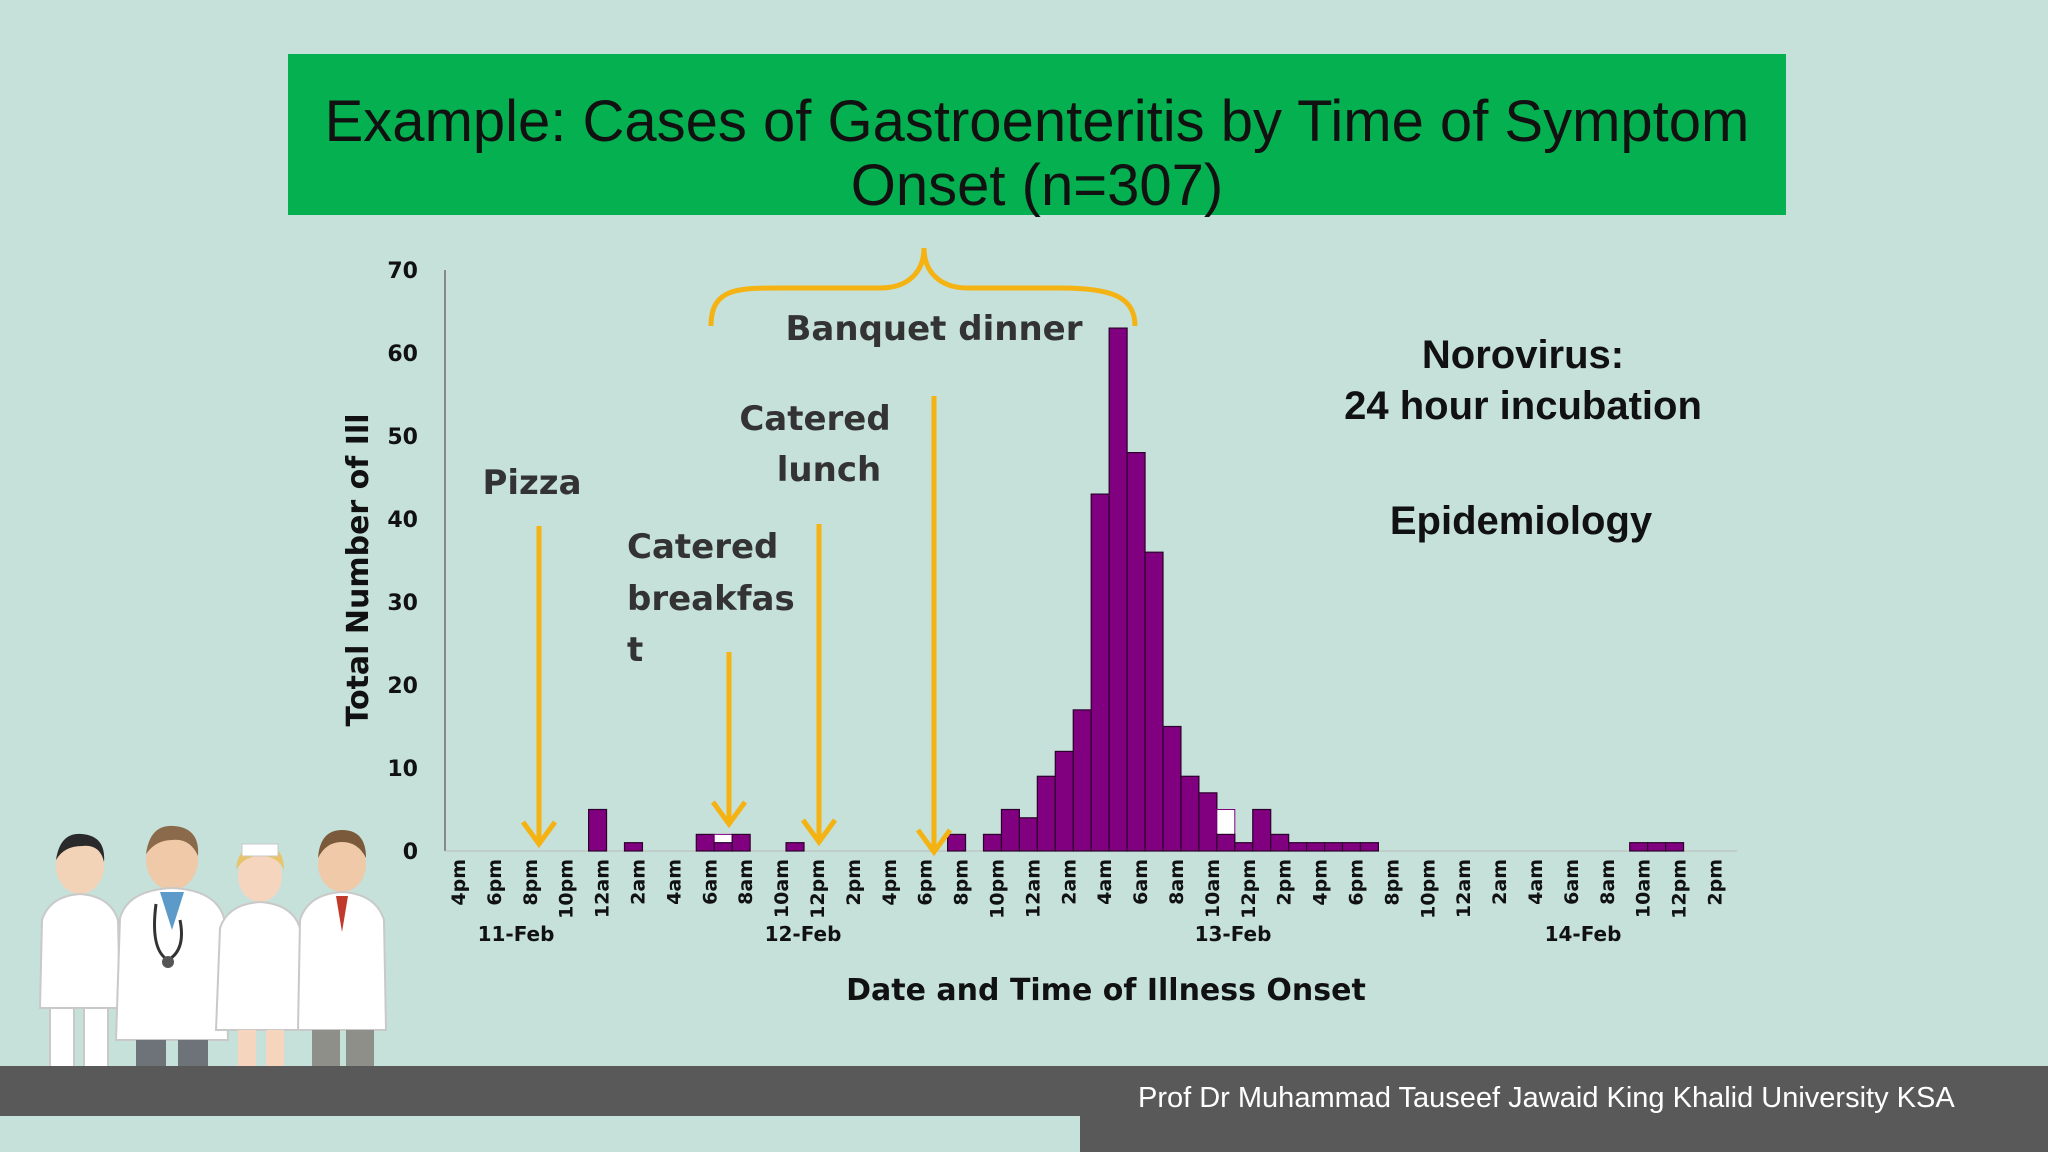 This screenshot has height=1152, width=2048. What do you see at coordinates (402, 520) in the screenshot?
I see `y-tick-label: 40` at bounding box center [402, 520].